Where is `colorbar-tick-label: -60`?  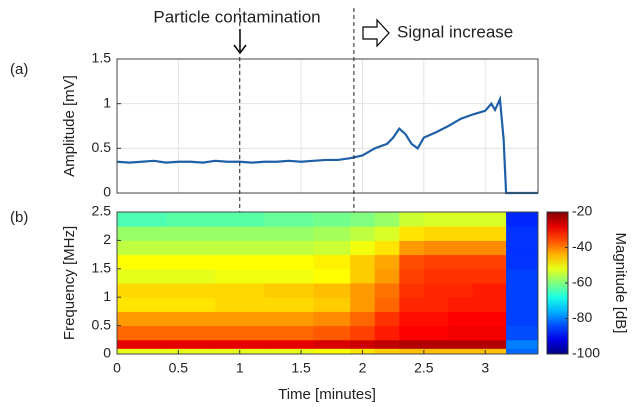 colorbar-tick-label: -60 is located at coordinates (582, 282).